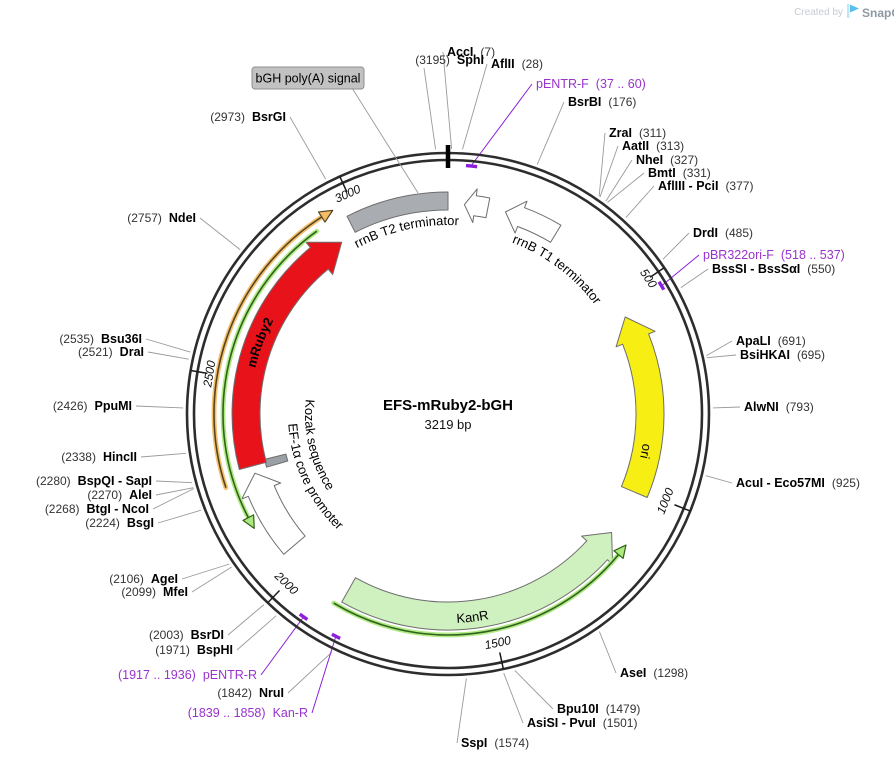 The height and width of the screenshot is (760, 894). I want to click on scale-tick-label: 2000, so click(286, 582).